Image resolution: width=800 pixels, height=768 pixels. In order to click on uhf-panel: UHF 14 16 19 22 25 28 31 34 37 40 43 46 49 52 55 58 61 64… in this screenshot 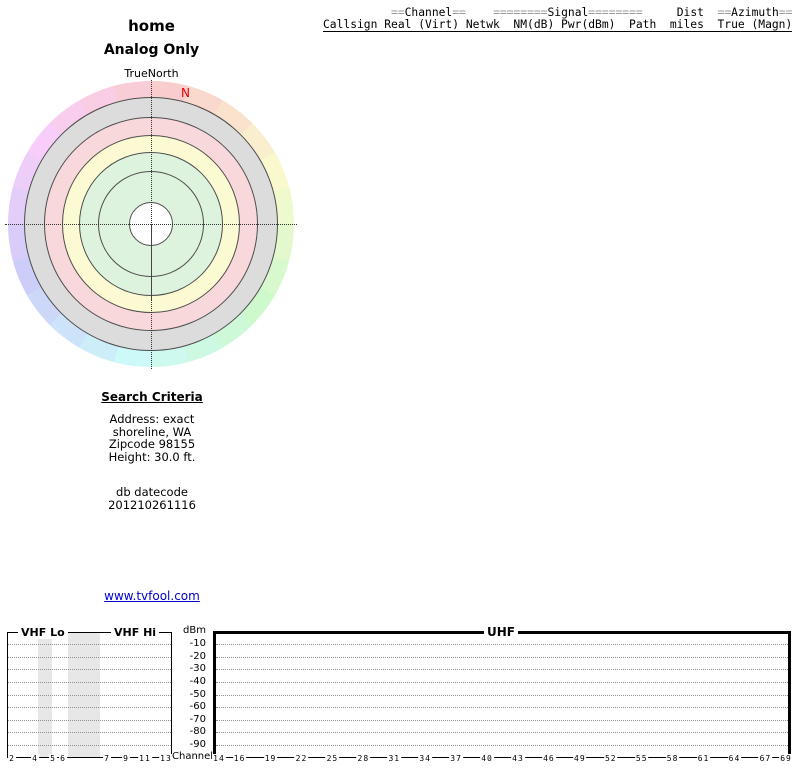, I will do `click(502, 694)`.